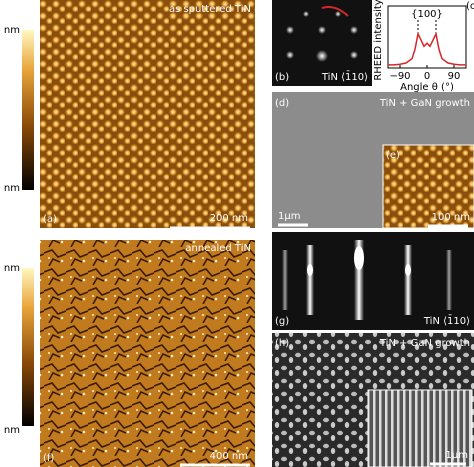  Describe the element at coordinates (393, 155) in the screenshot. I see `panel-label: (e)` at that location.